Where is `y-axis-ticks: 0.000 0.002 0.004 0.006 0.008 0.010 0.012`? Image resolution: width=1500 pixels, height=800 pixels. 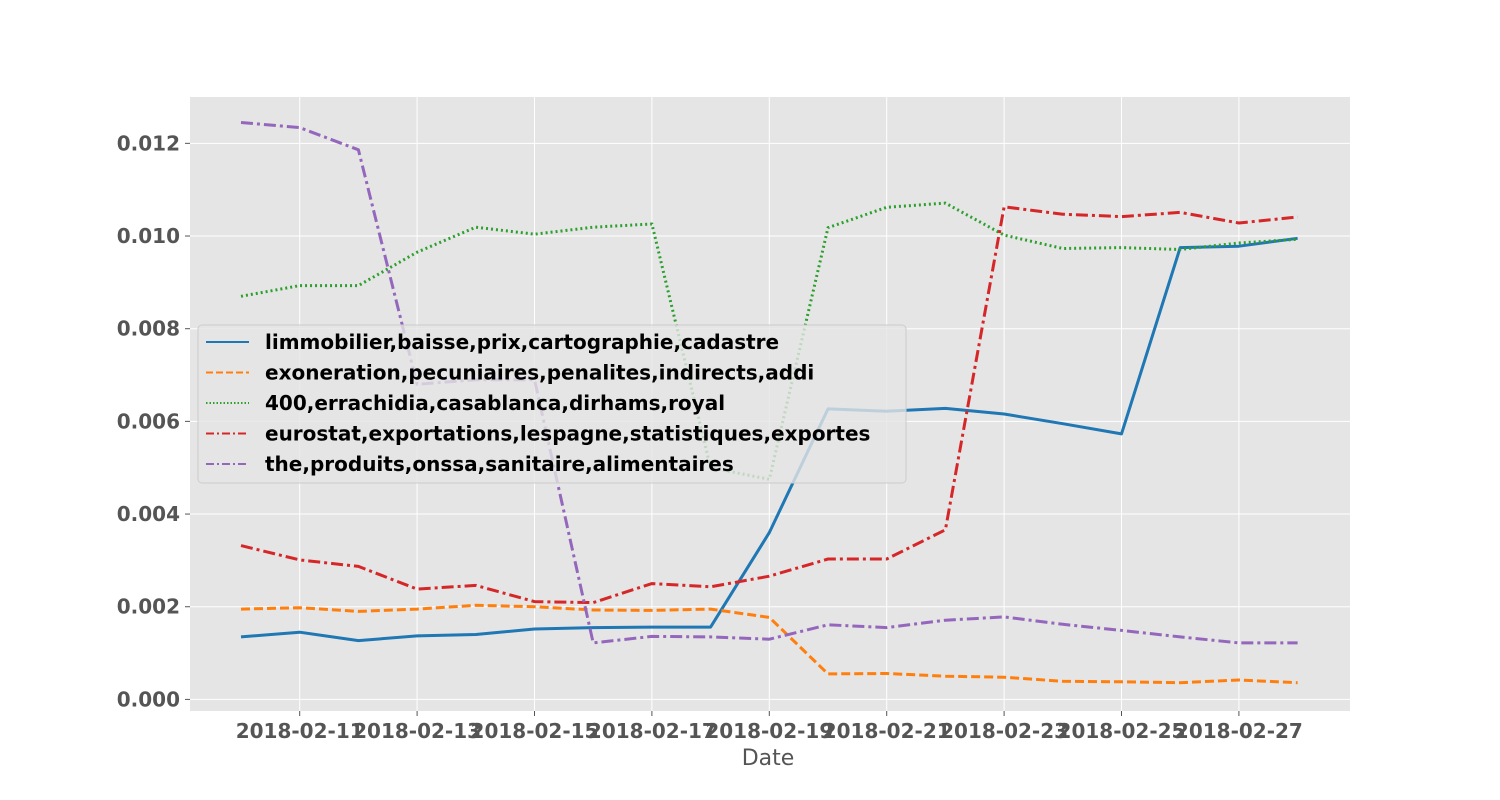
y-axis-ticks: 0.000 0.002 0.004 0.006 0.008 0.010 0.012 is located at coordinates (153, 421).